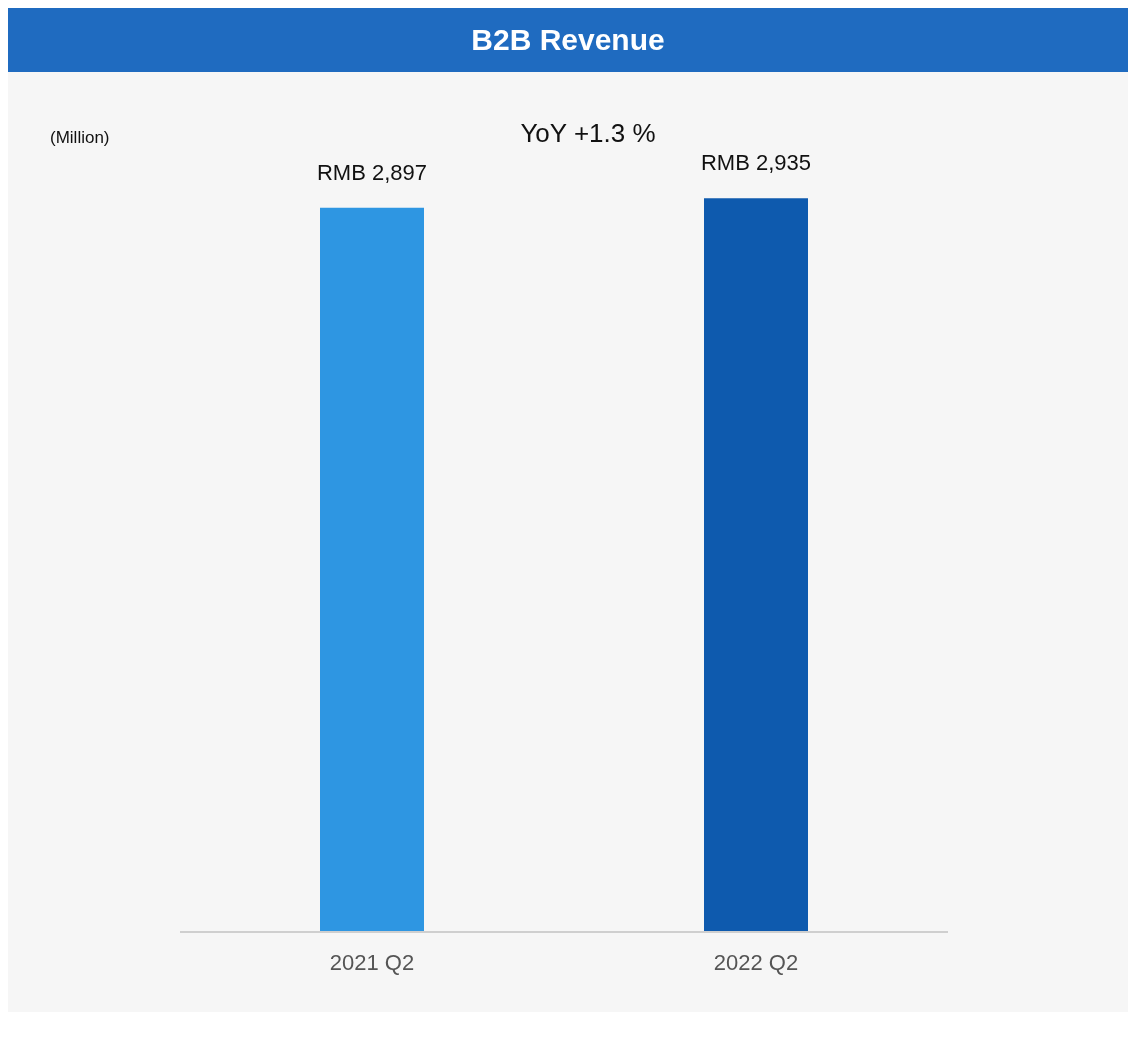 This screenshot has height=1052, width=1145. I want to click on data-label: RMB 2,897, so click(372, 172).